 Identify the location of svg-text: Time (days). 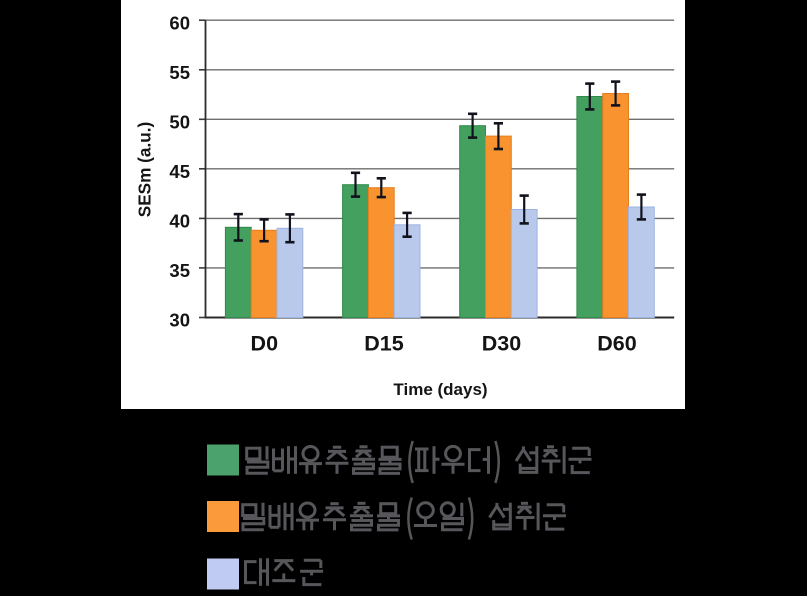
(440, 389).